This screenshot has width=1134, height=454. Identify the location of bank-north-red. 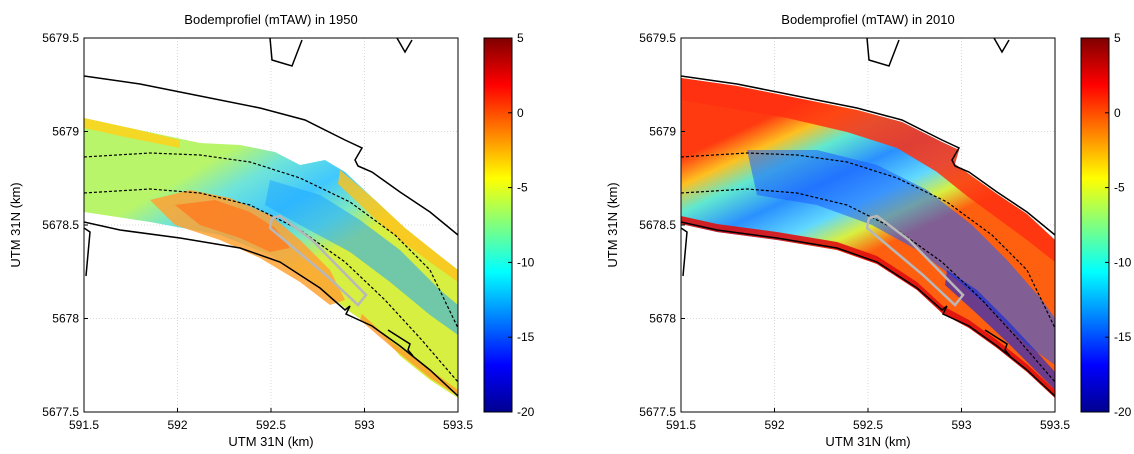
(868, 170).